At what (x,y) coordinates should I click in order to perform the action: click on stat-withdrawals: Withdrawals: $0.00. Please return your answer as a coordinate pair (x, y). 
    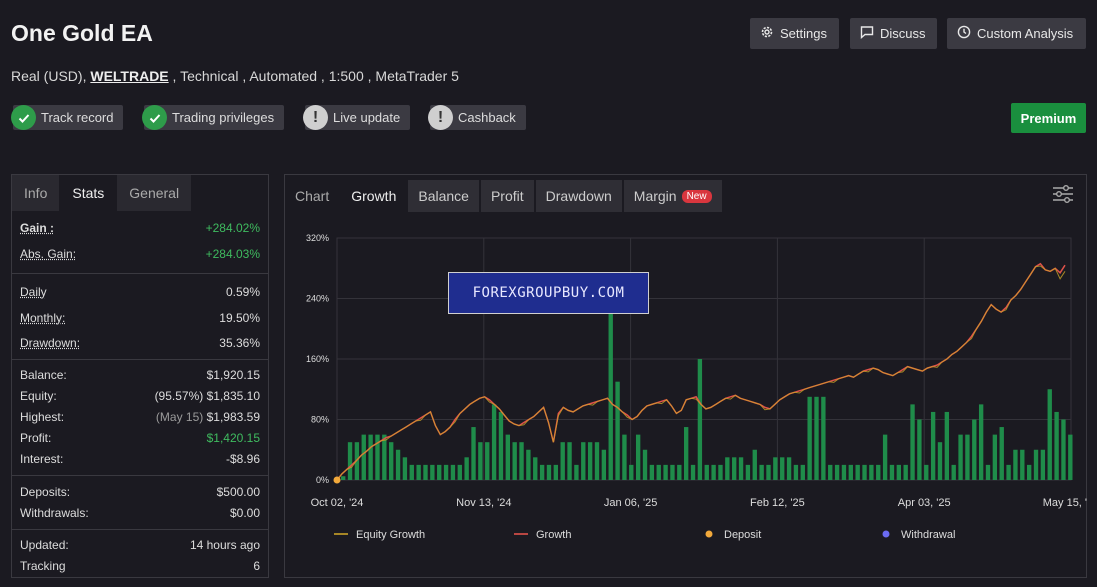
    Looking at the image, I should click on (140, 515).